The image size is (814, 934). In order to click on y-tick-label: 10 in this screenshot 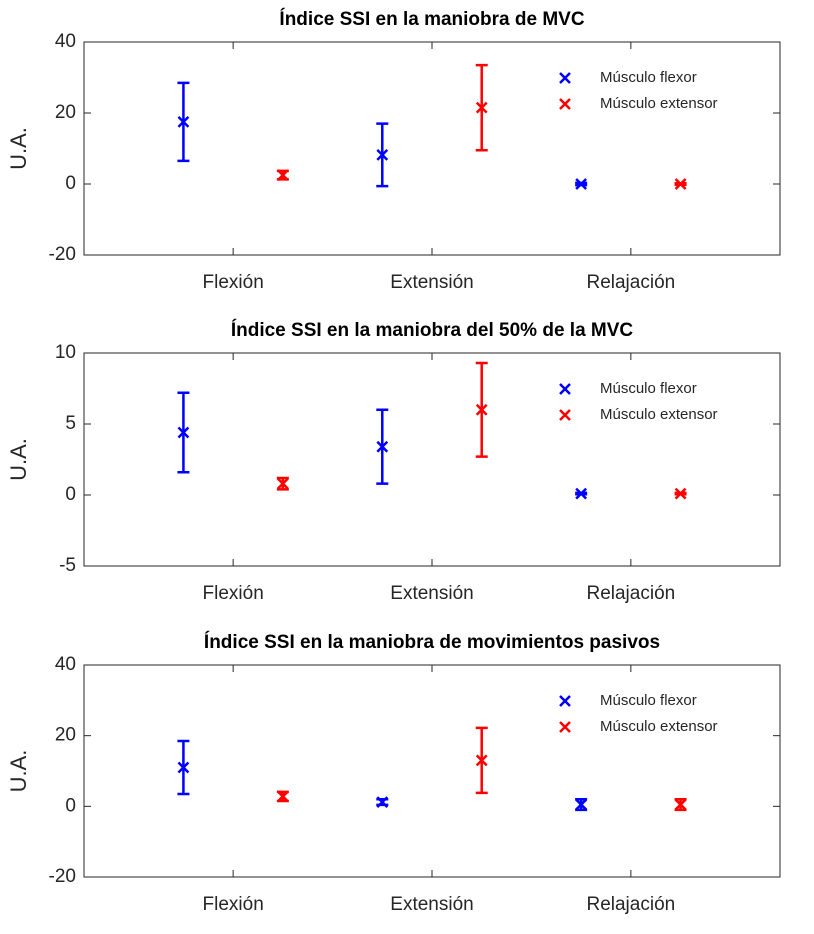, I will do `click(65, 352)`.